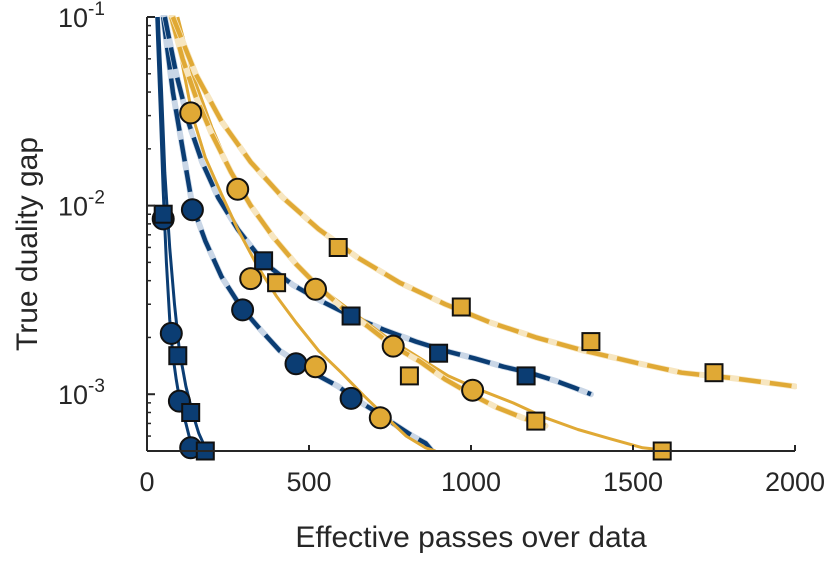  What do you see at coordinates (81, 393) in the screenshot?
I see `y-tick-label: 10⁻³` at bounding box center [81, 393].